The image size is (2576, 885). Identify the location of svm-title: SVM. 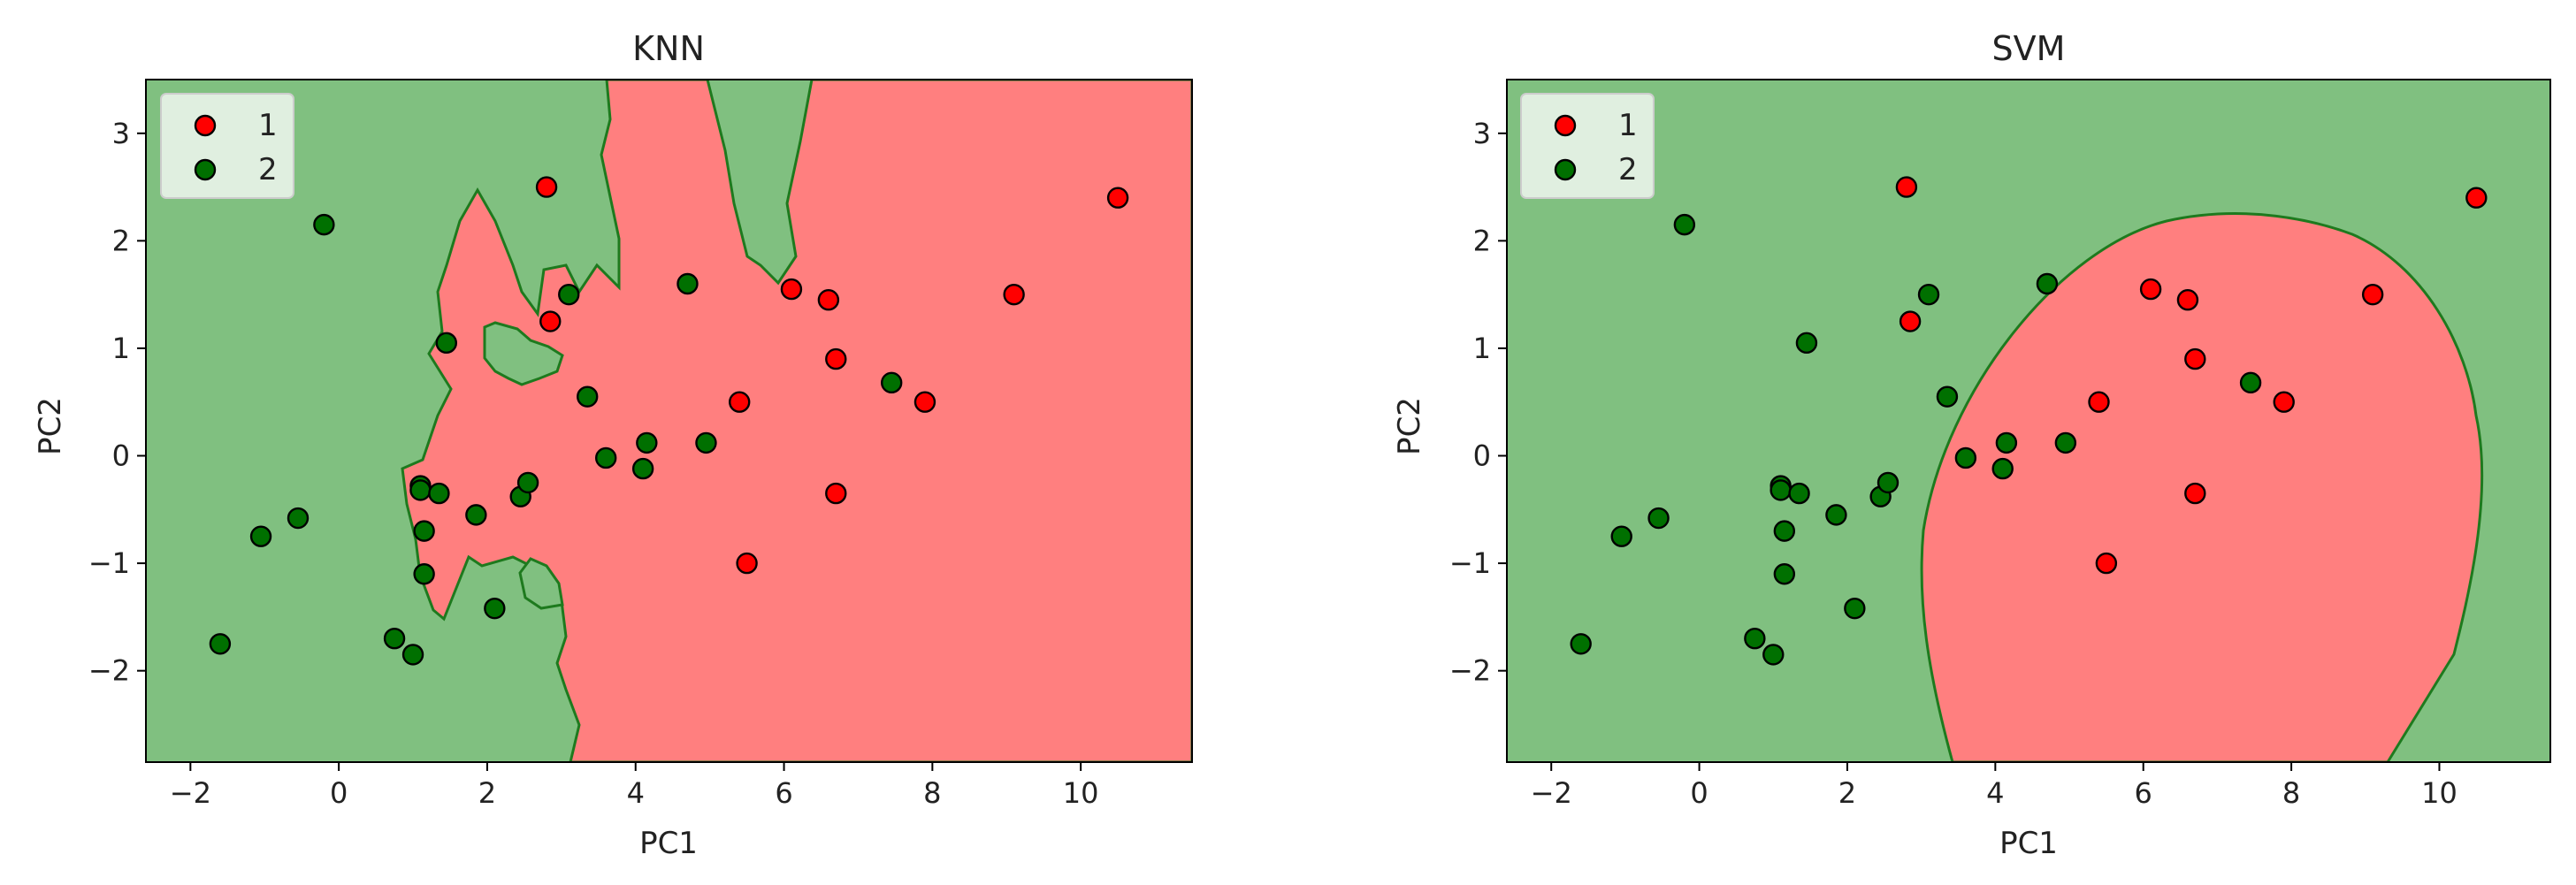
(2029, 49).